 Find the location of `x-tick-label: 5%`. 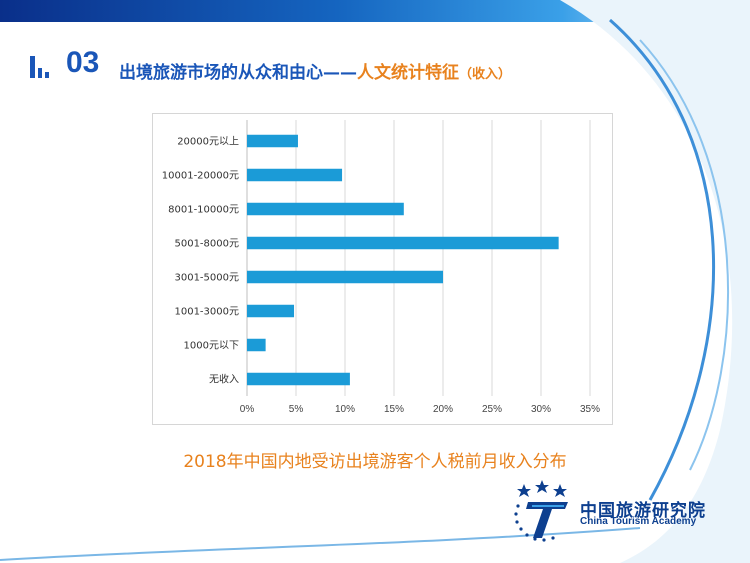

x-tick-label: 5% is located at coordinates (296, 409).